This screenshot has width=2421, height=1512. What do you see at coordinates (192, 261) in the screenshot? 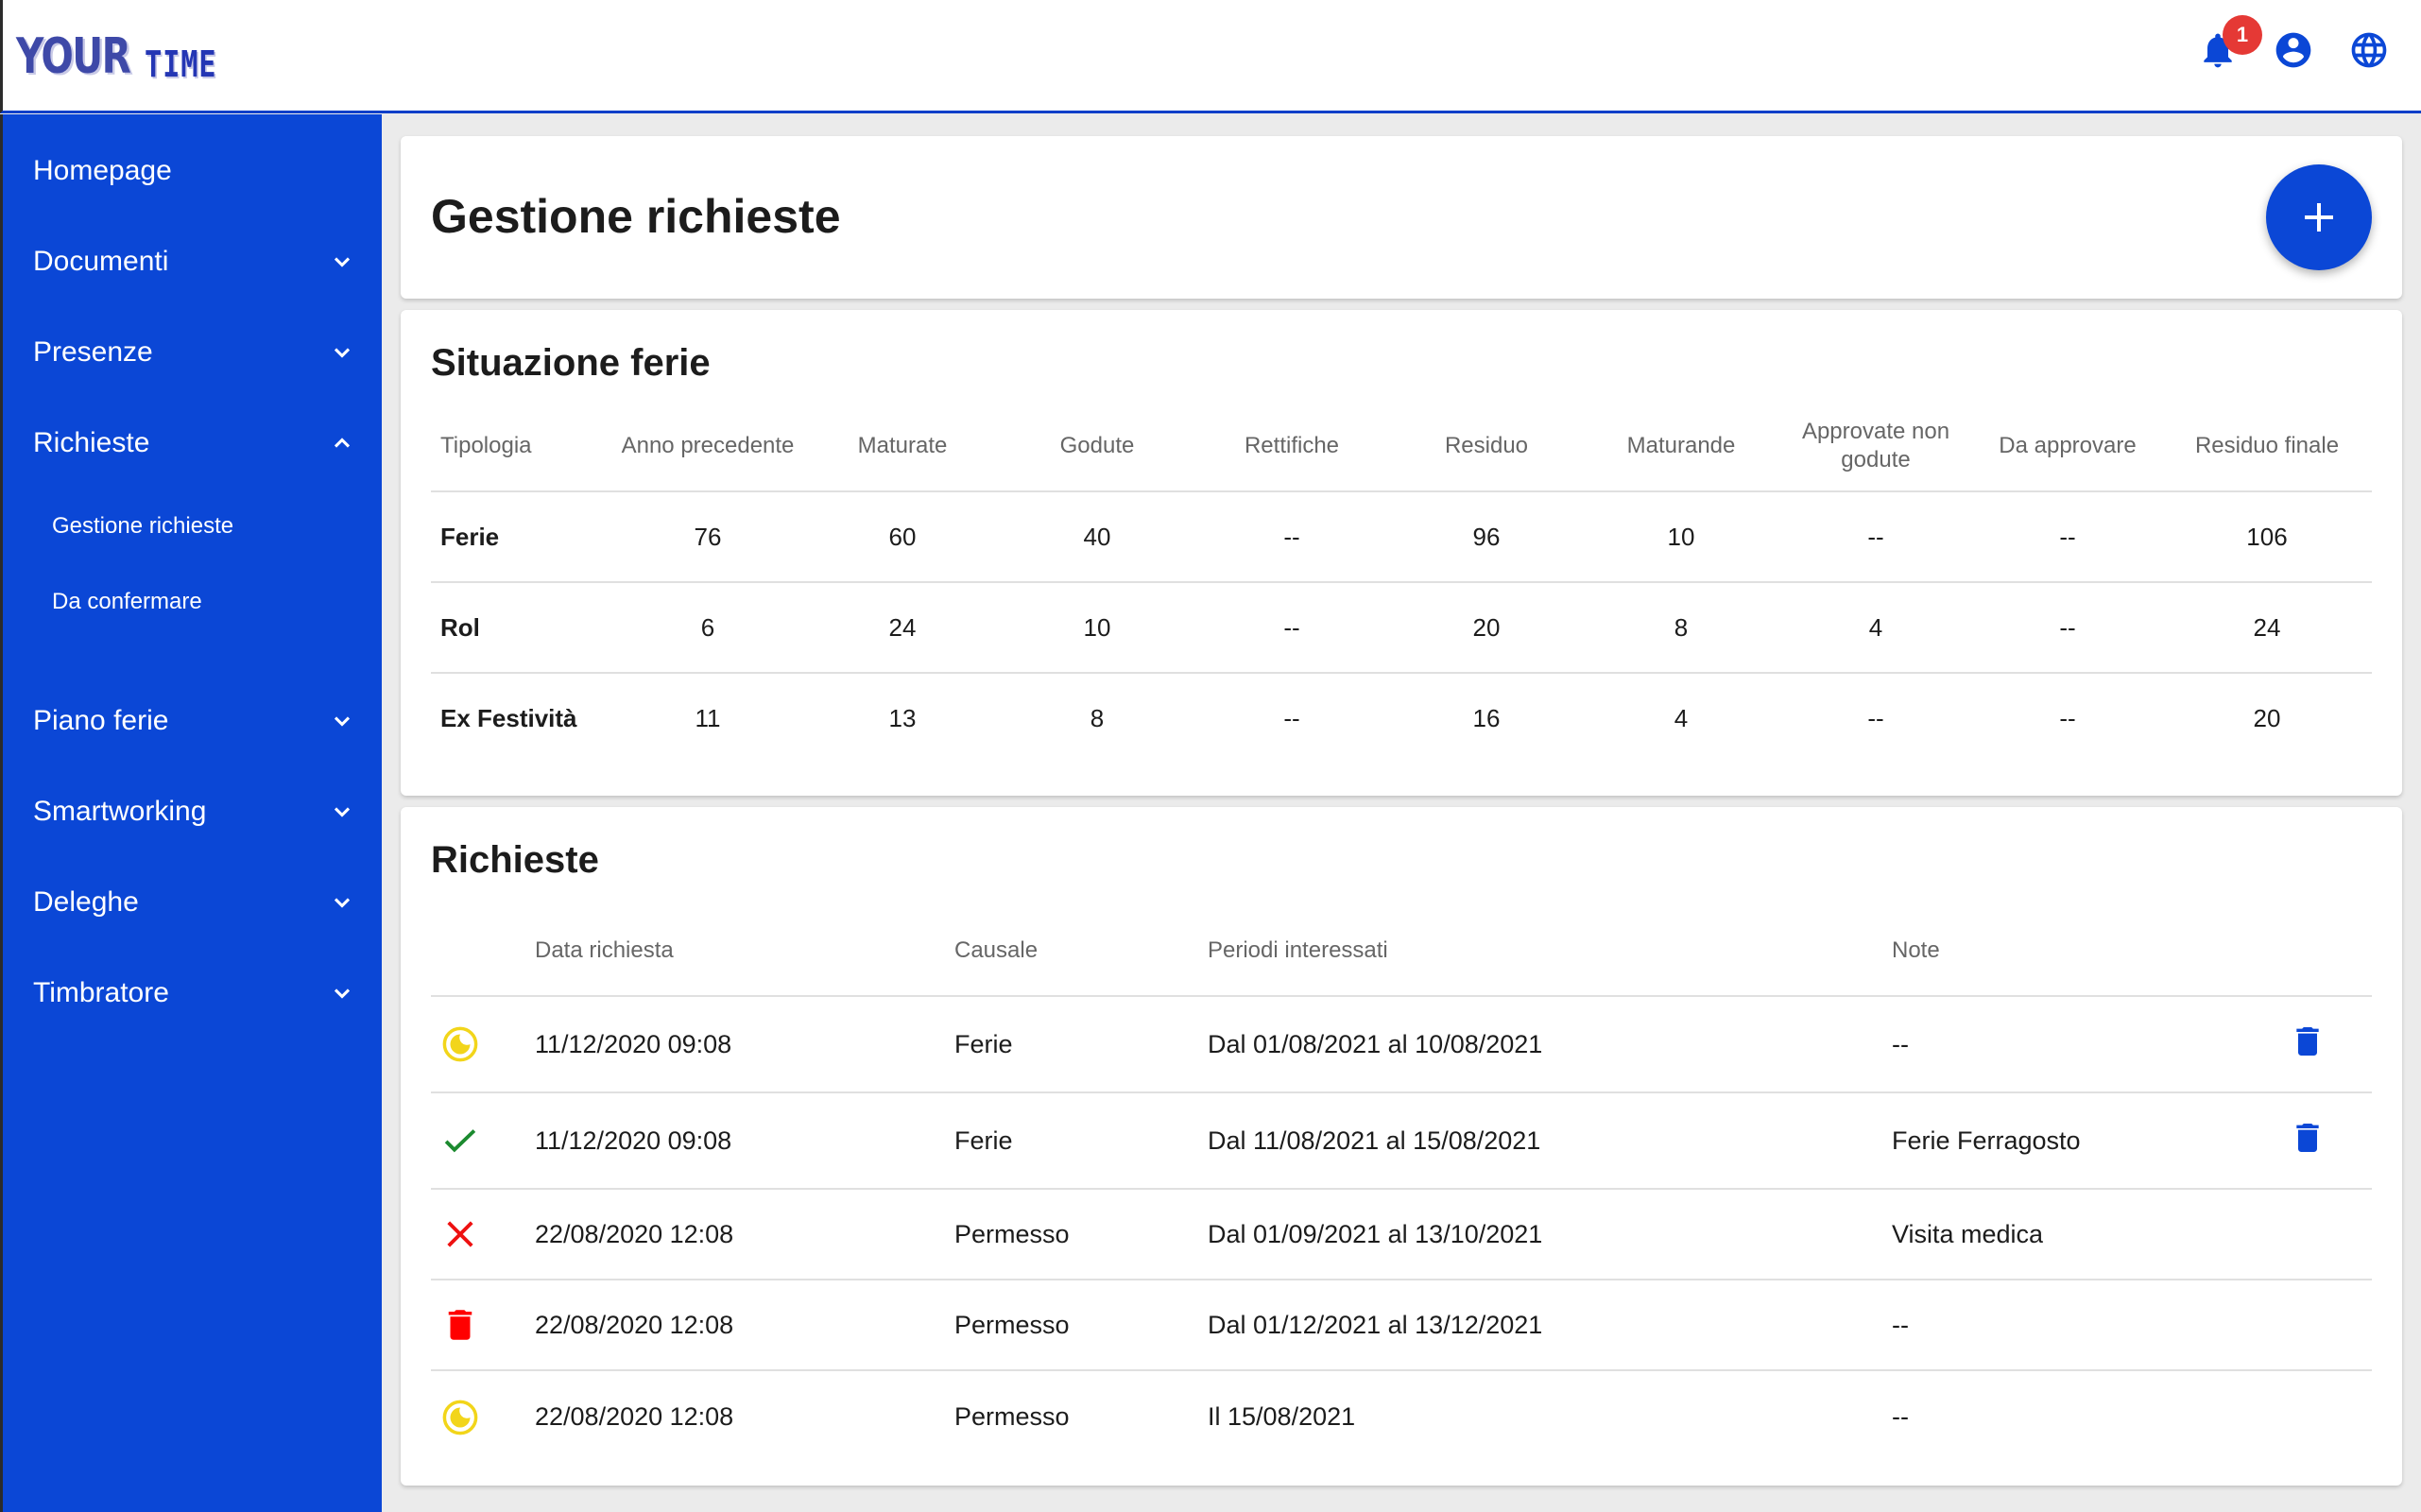
I see `sidebar-item-documenti: Documenti` at bounding box center [192, 261].